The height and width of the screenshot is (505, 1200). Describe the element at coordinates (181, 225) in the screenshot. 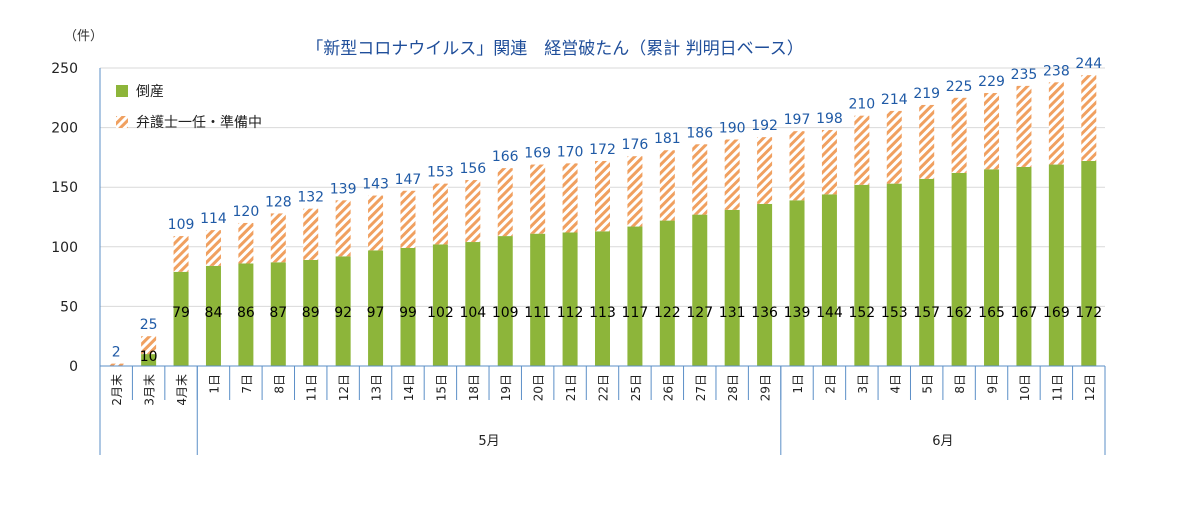

I see `total-label: 109` at that location.